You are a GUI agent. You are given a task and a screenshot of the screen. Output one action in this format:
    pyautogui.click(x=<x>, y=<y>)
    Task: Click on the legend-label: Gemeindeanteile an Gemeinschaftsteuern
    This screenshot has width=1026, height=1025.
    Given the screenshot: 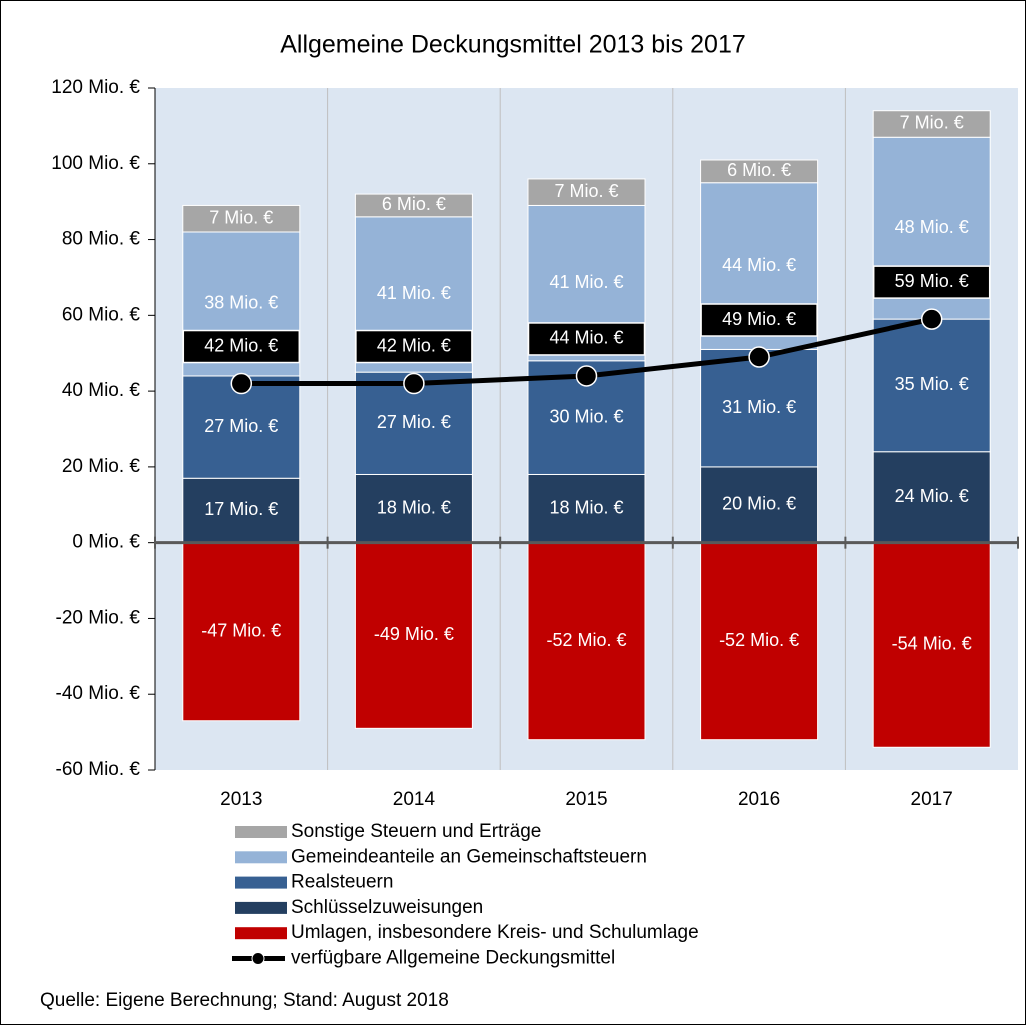 What is the action you would take?
    pyautogui.click(x=469, y=856)
    